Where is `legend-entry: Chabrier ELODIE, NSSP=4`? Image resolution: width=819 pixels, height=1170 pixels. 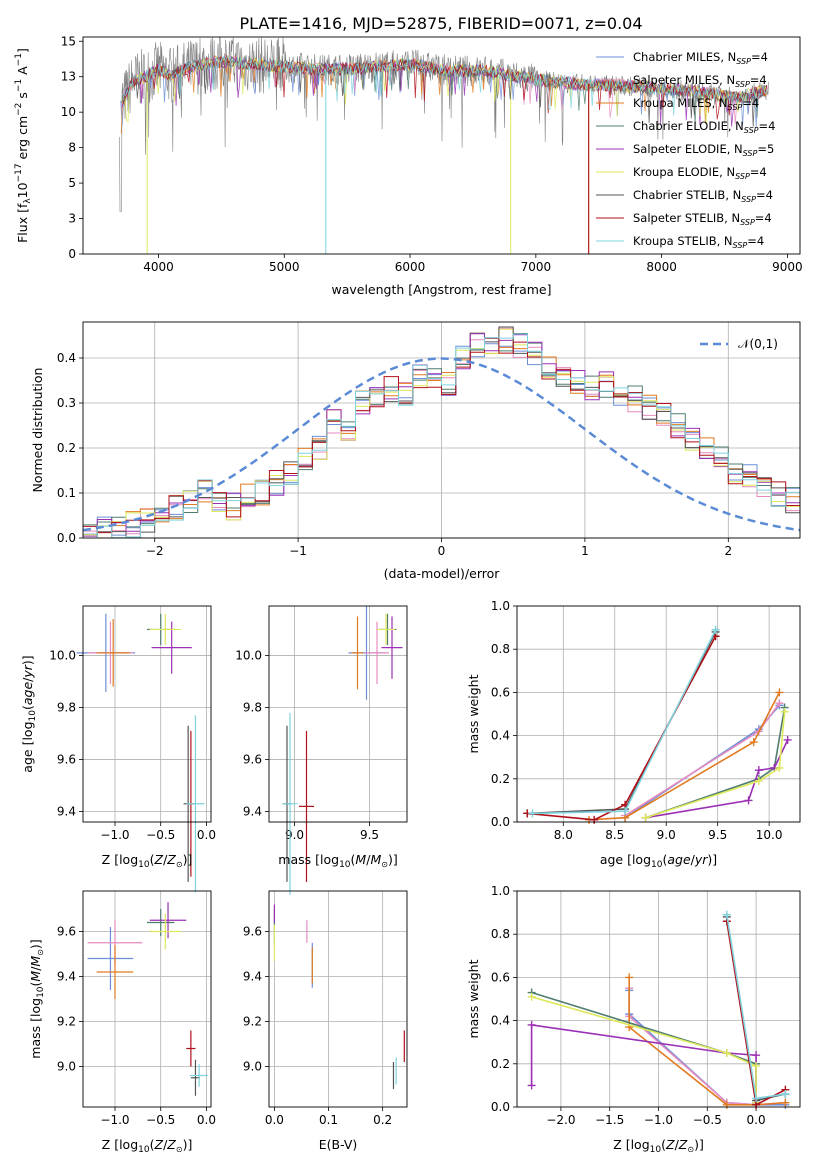 legend-entry: Chabrier ELODIE, NSSP=4 is located at coordinates (704, 127).